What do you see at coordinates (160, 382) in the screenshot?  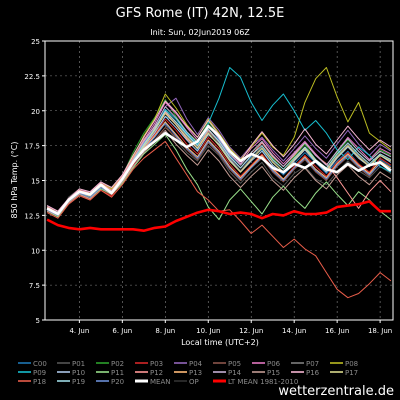 I see `legend-label-mean: MEAN` at bounding box center [160, 382].